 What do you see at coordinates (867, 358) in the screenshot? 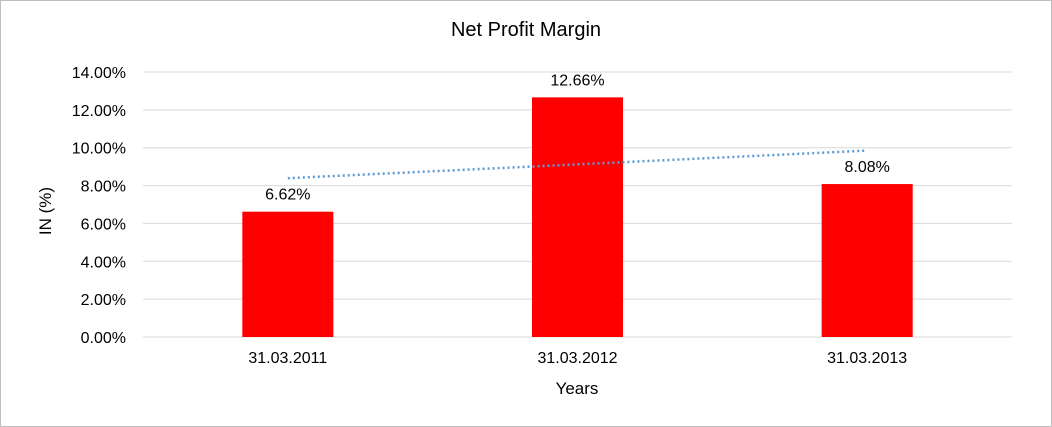
I see `x-tick-label: 31.03.2013` at bounding box center [867, 358].